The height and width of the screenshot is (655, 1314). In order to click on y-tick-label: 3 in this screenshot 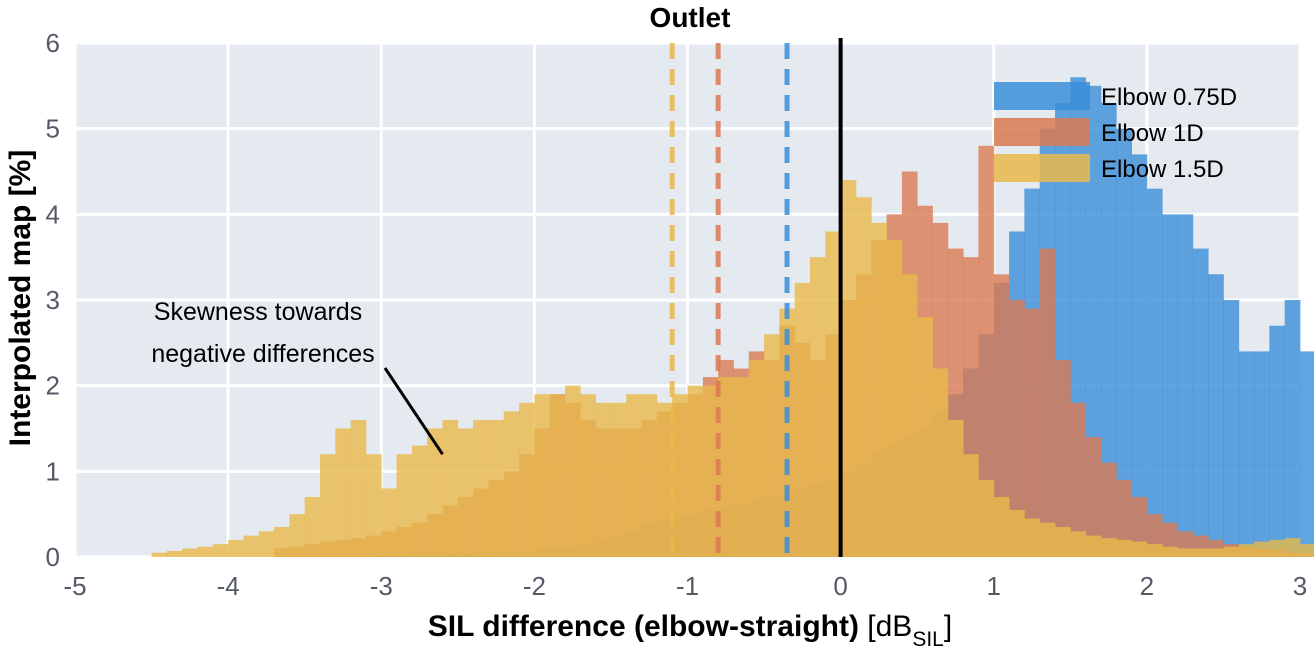, I will do `click(53, 300)`.